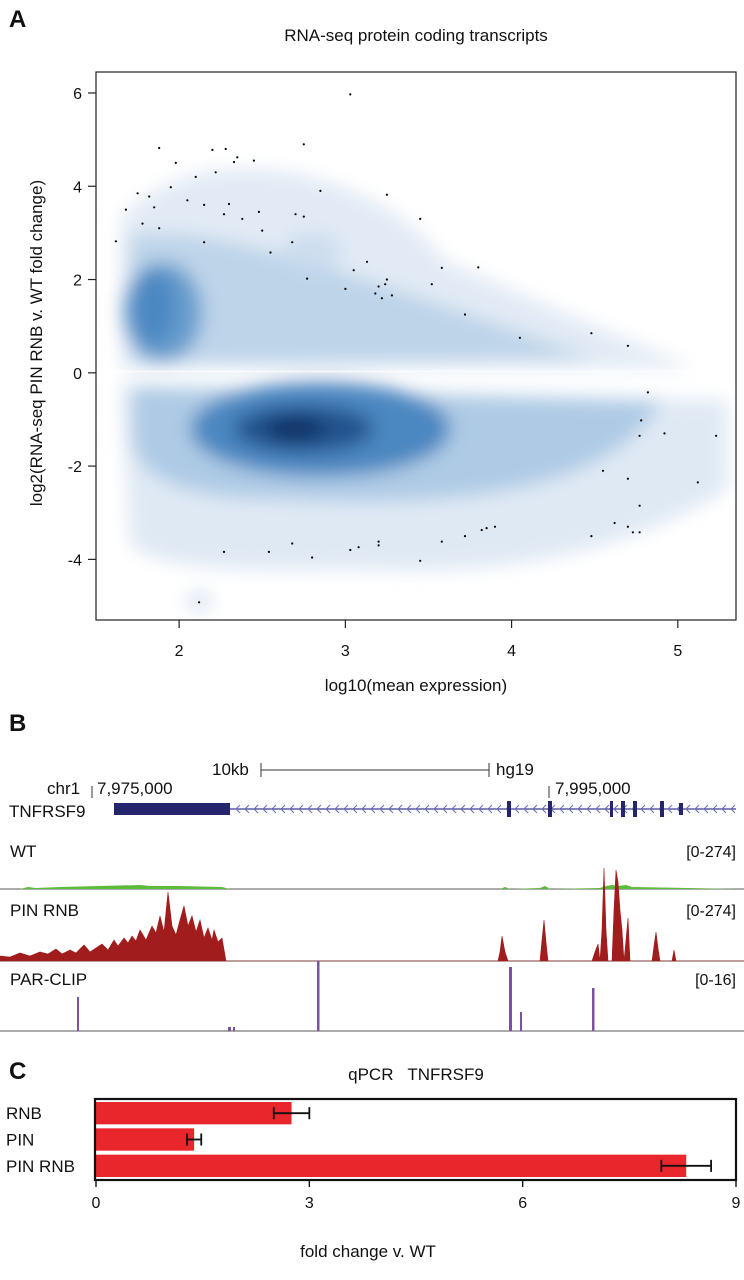 The width and height of the screenshot is (744, 1280). What do you see at coordinates (179, 651) in the screenshot?
I see `x-tick-label: 2` at bounding box center [179, 651].